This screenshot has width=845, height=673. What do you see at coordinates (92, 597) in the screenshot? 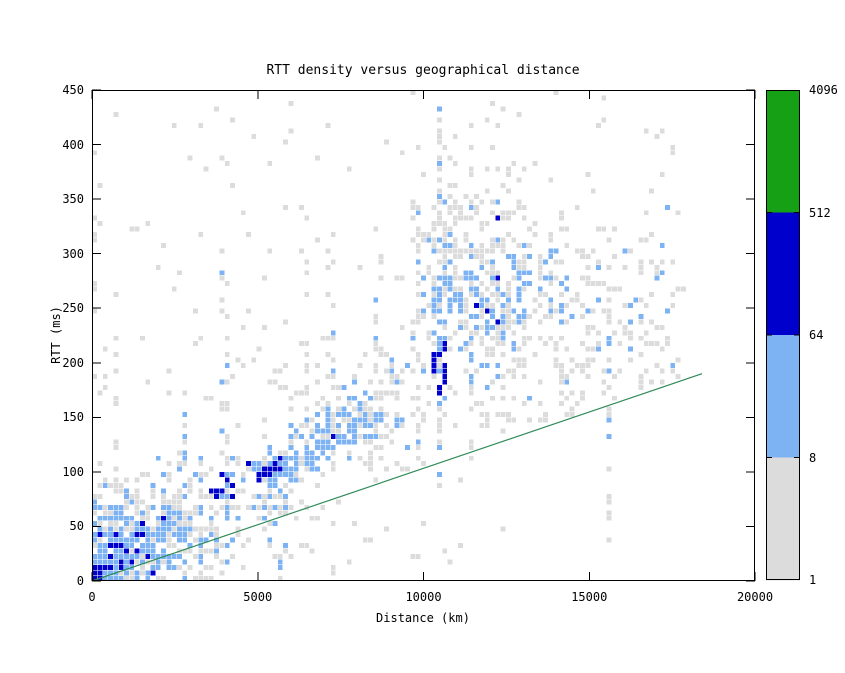
I see `x-tick-label: 0` at bounding box center [92, 597].